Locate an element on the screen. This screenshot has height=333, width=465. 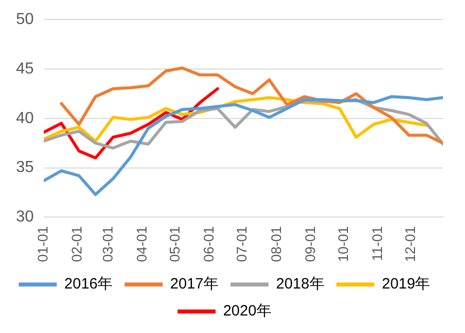
y-tick-label: 45 is located at coordinates (25, 69).